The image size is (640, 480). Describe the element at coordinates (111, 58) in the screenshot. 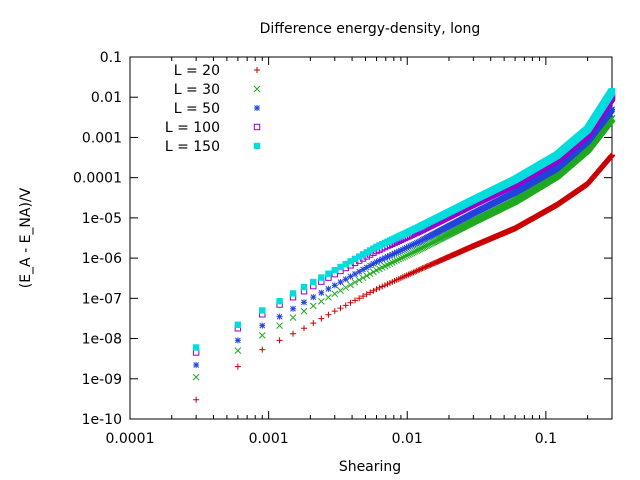

I see `y-tick-label: 0.1` at that location.